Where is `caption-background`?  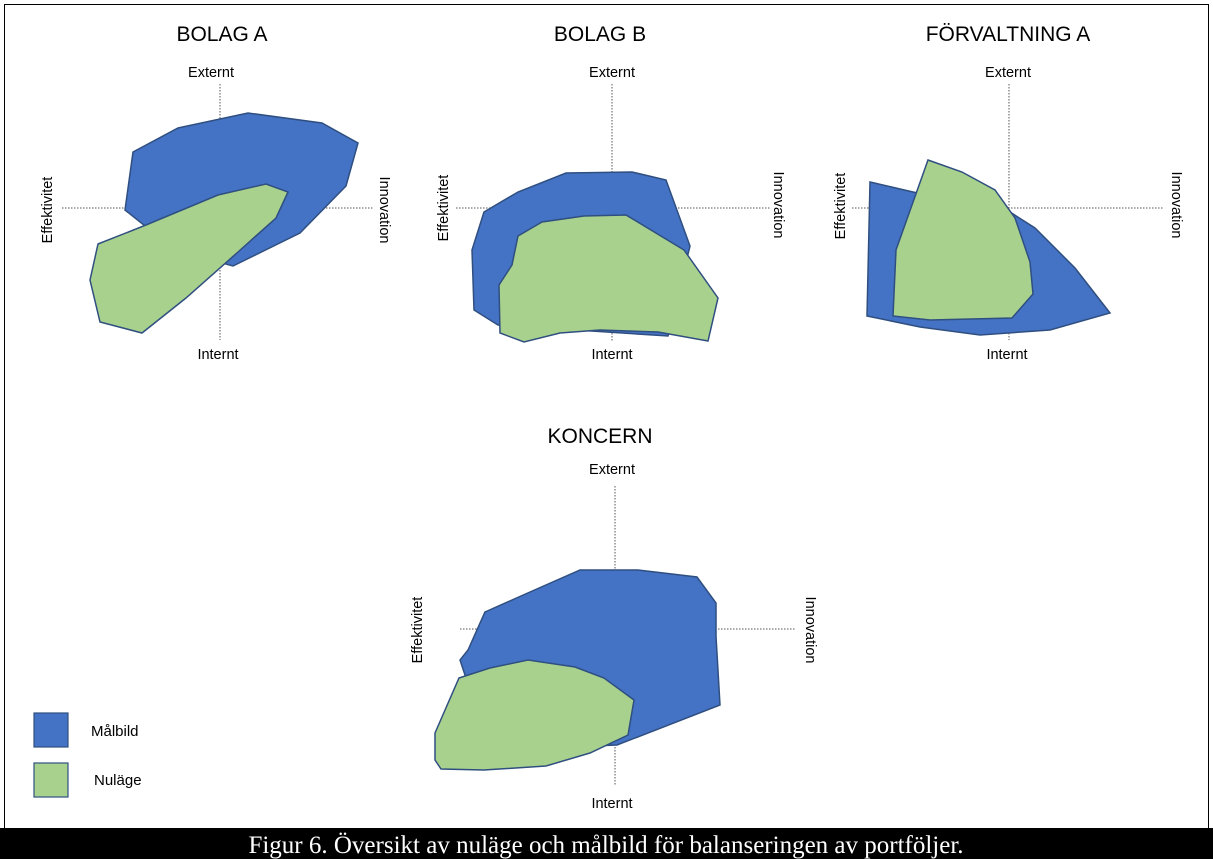
caption-background is located at coordinates (606, 843).